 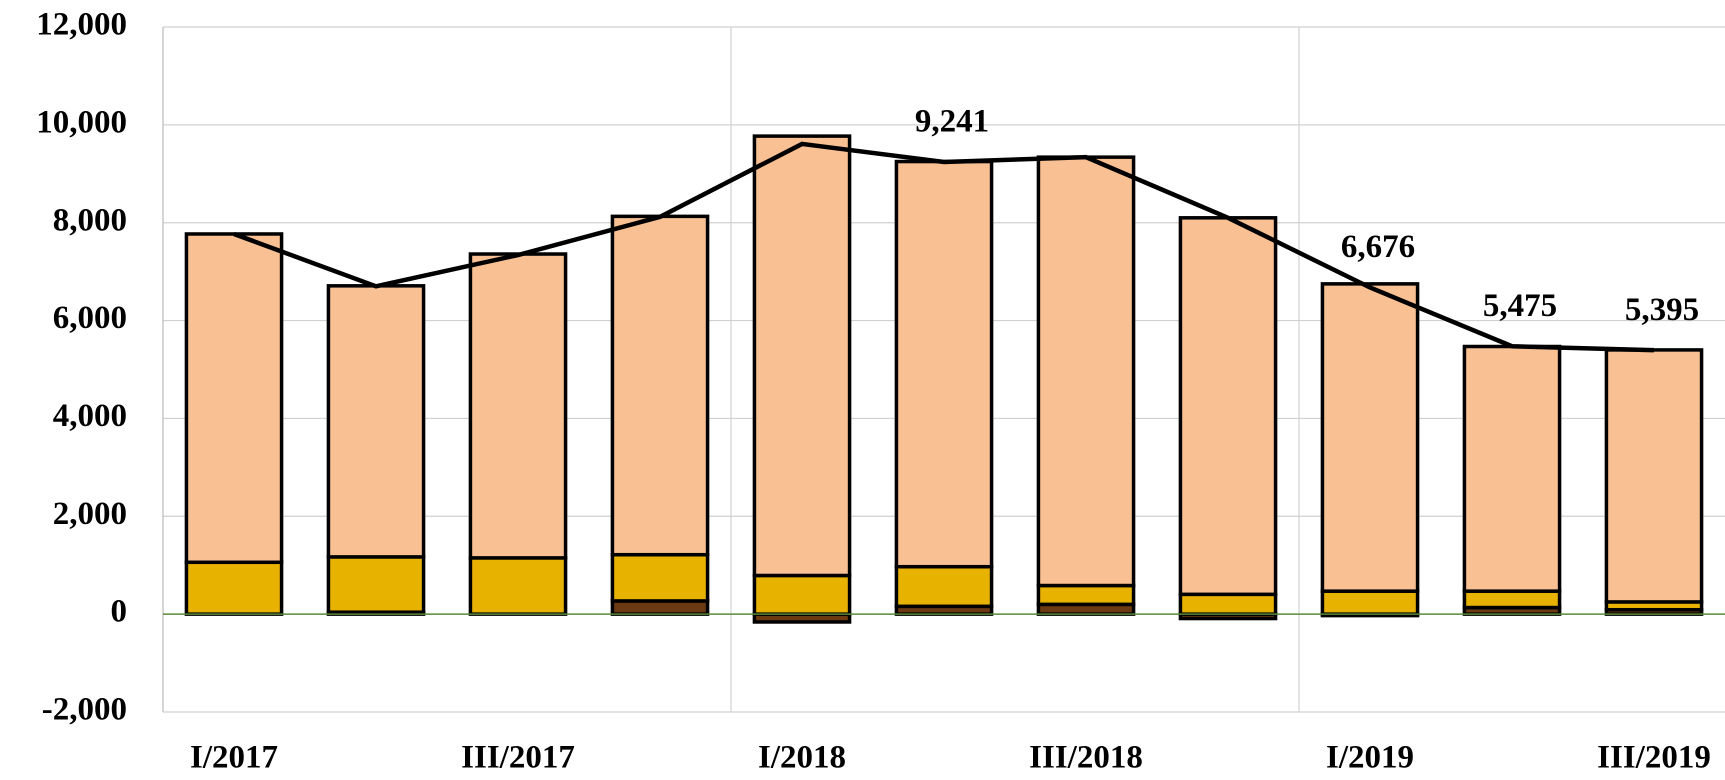 What do you see at coordinates (1086, 758) in the screenshot?
I see `x-tick-label: III/2018` at bounding box center [1086, 758].